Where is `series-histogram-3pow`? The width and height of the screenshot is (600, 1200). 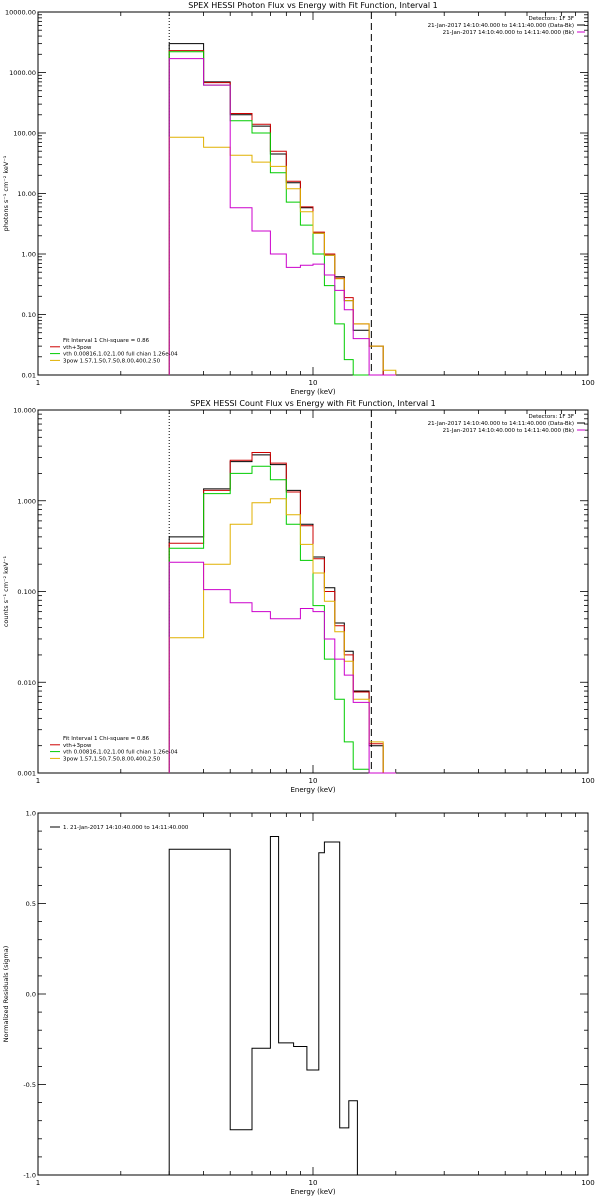
series-histogram-3pow is located at coordinates (282, 636).